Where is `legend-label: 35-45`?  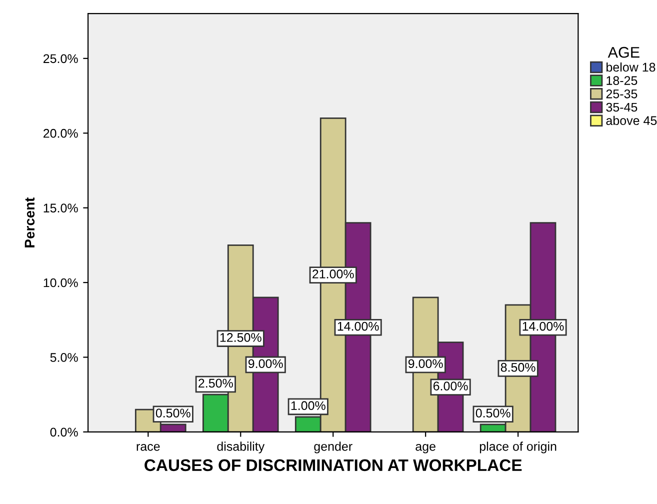
legend-label: 35-45 is located at coordinates (622, 107).